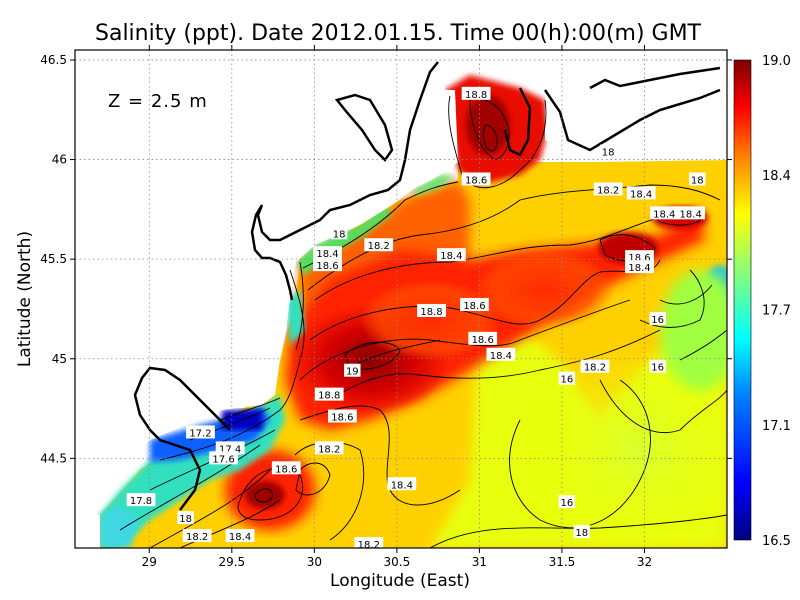 The image size is (800, 600). I want to click on colorbar-tick-label: 17.7, so click(776, 311).